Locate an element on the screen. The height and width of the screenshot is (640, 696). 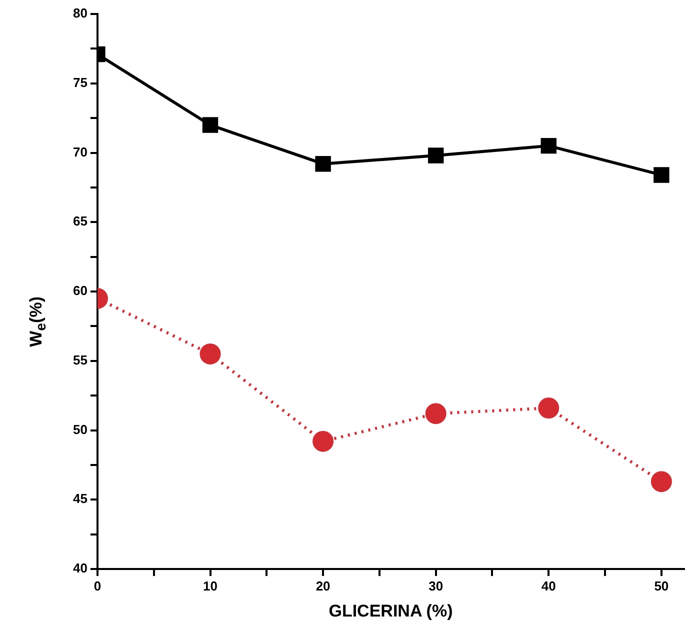
x-tick-label: 50 is located at coordinates (661, 586).